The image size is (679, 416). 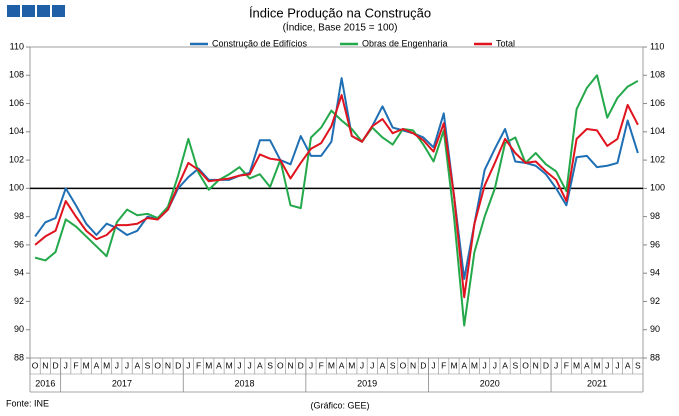 What do you see at coordinates (260, 43) in the screenshot?
I see `legend-label: Construção de Edifícios` at bounding box center [260, 43].